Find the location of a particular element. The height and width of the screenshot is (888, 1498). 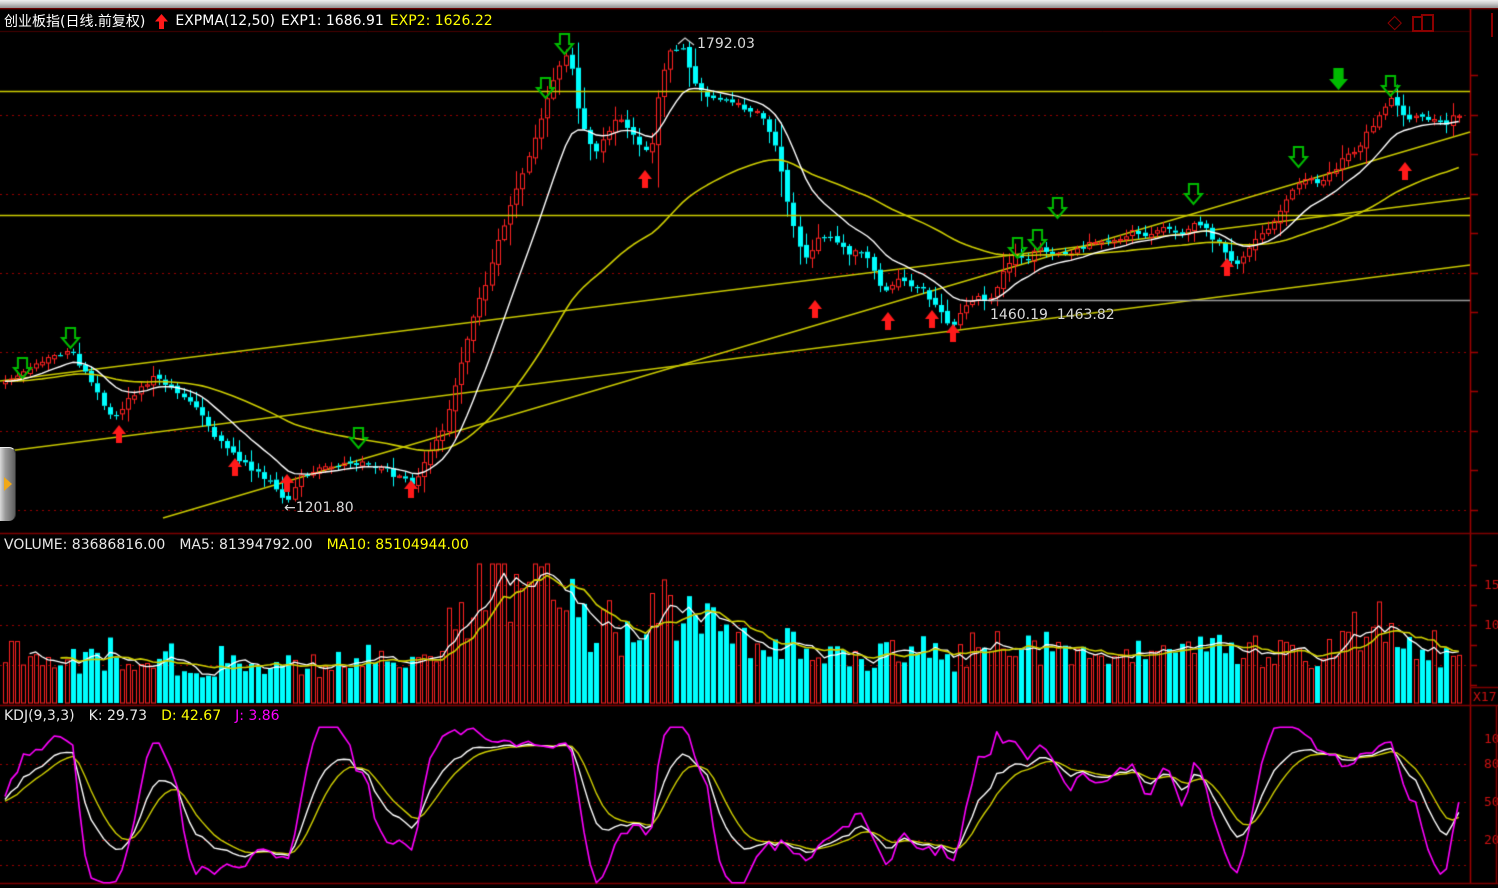

symbol-title: 创业板指(日线.前复权) is located at coordinates (75, 22).